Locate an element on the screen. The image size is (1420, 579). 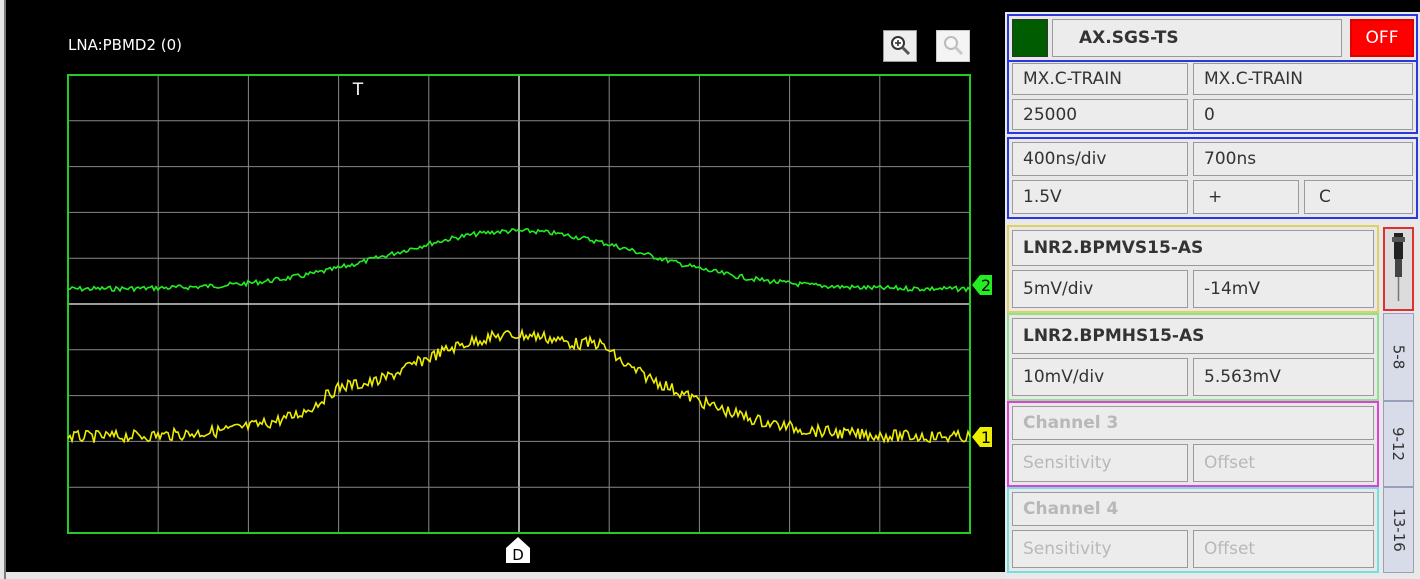
channel-3-name: Channel 3 is located at coordinates (1193, 423).